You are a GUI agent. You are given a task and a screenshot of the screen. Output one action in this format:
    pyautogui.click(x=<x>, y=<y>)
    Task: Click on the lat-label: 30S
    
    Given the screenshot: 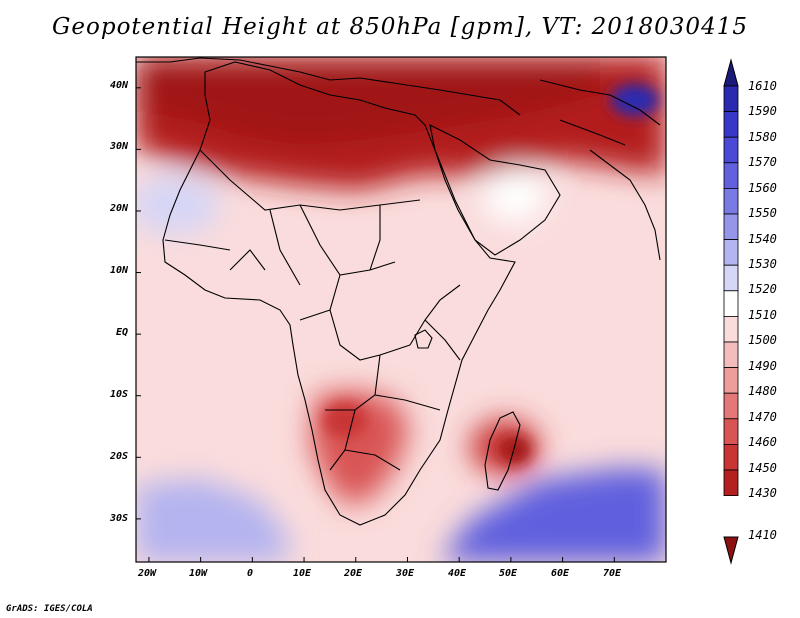 What is the action you would take?
    pyautogui.click(x=118, y=518)
    